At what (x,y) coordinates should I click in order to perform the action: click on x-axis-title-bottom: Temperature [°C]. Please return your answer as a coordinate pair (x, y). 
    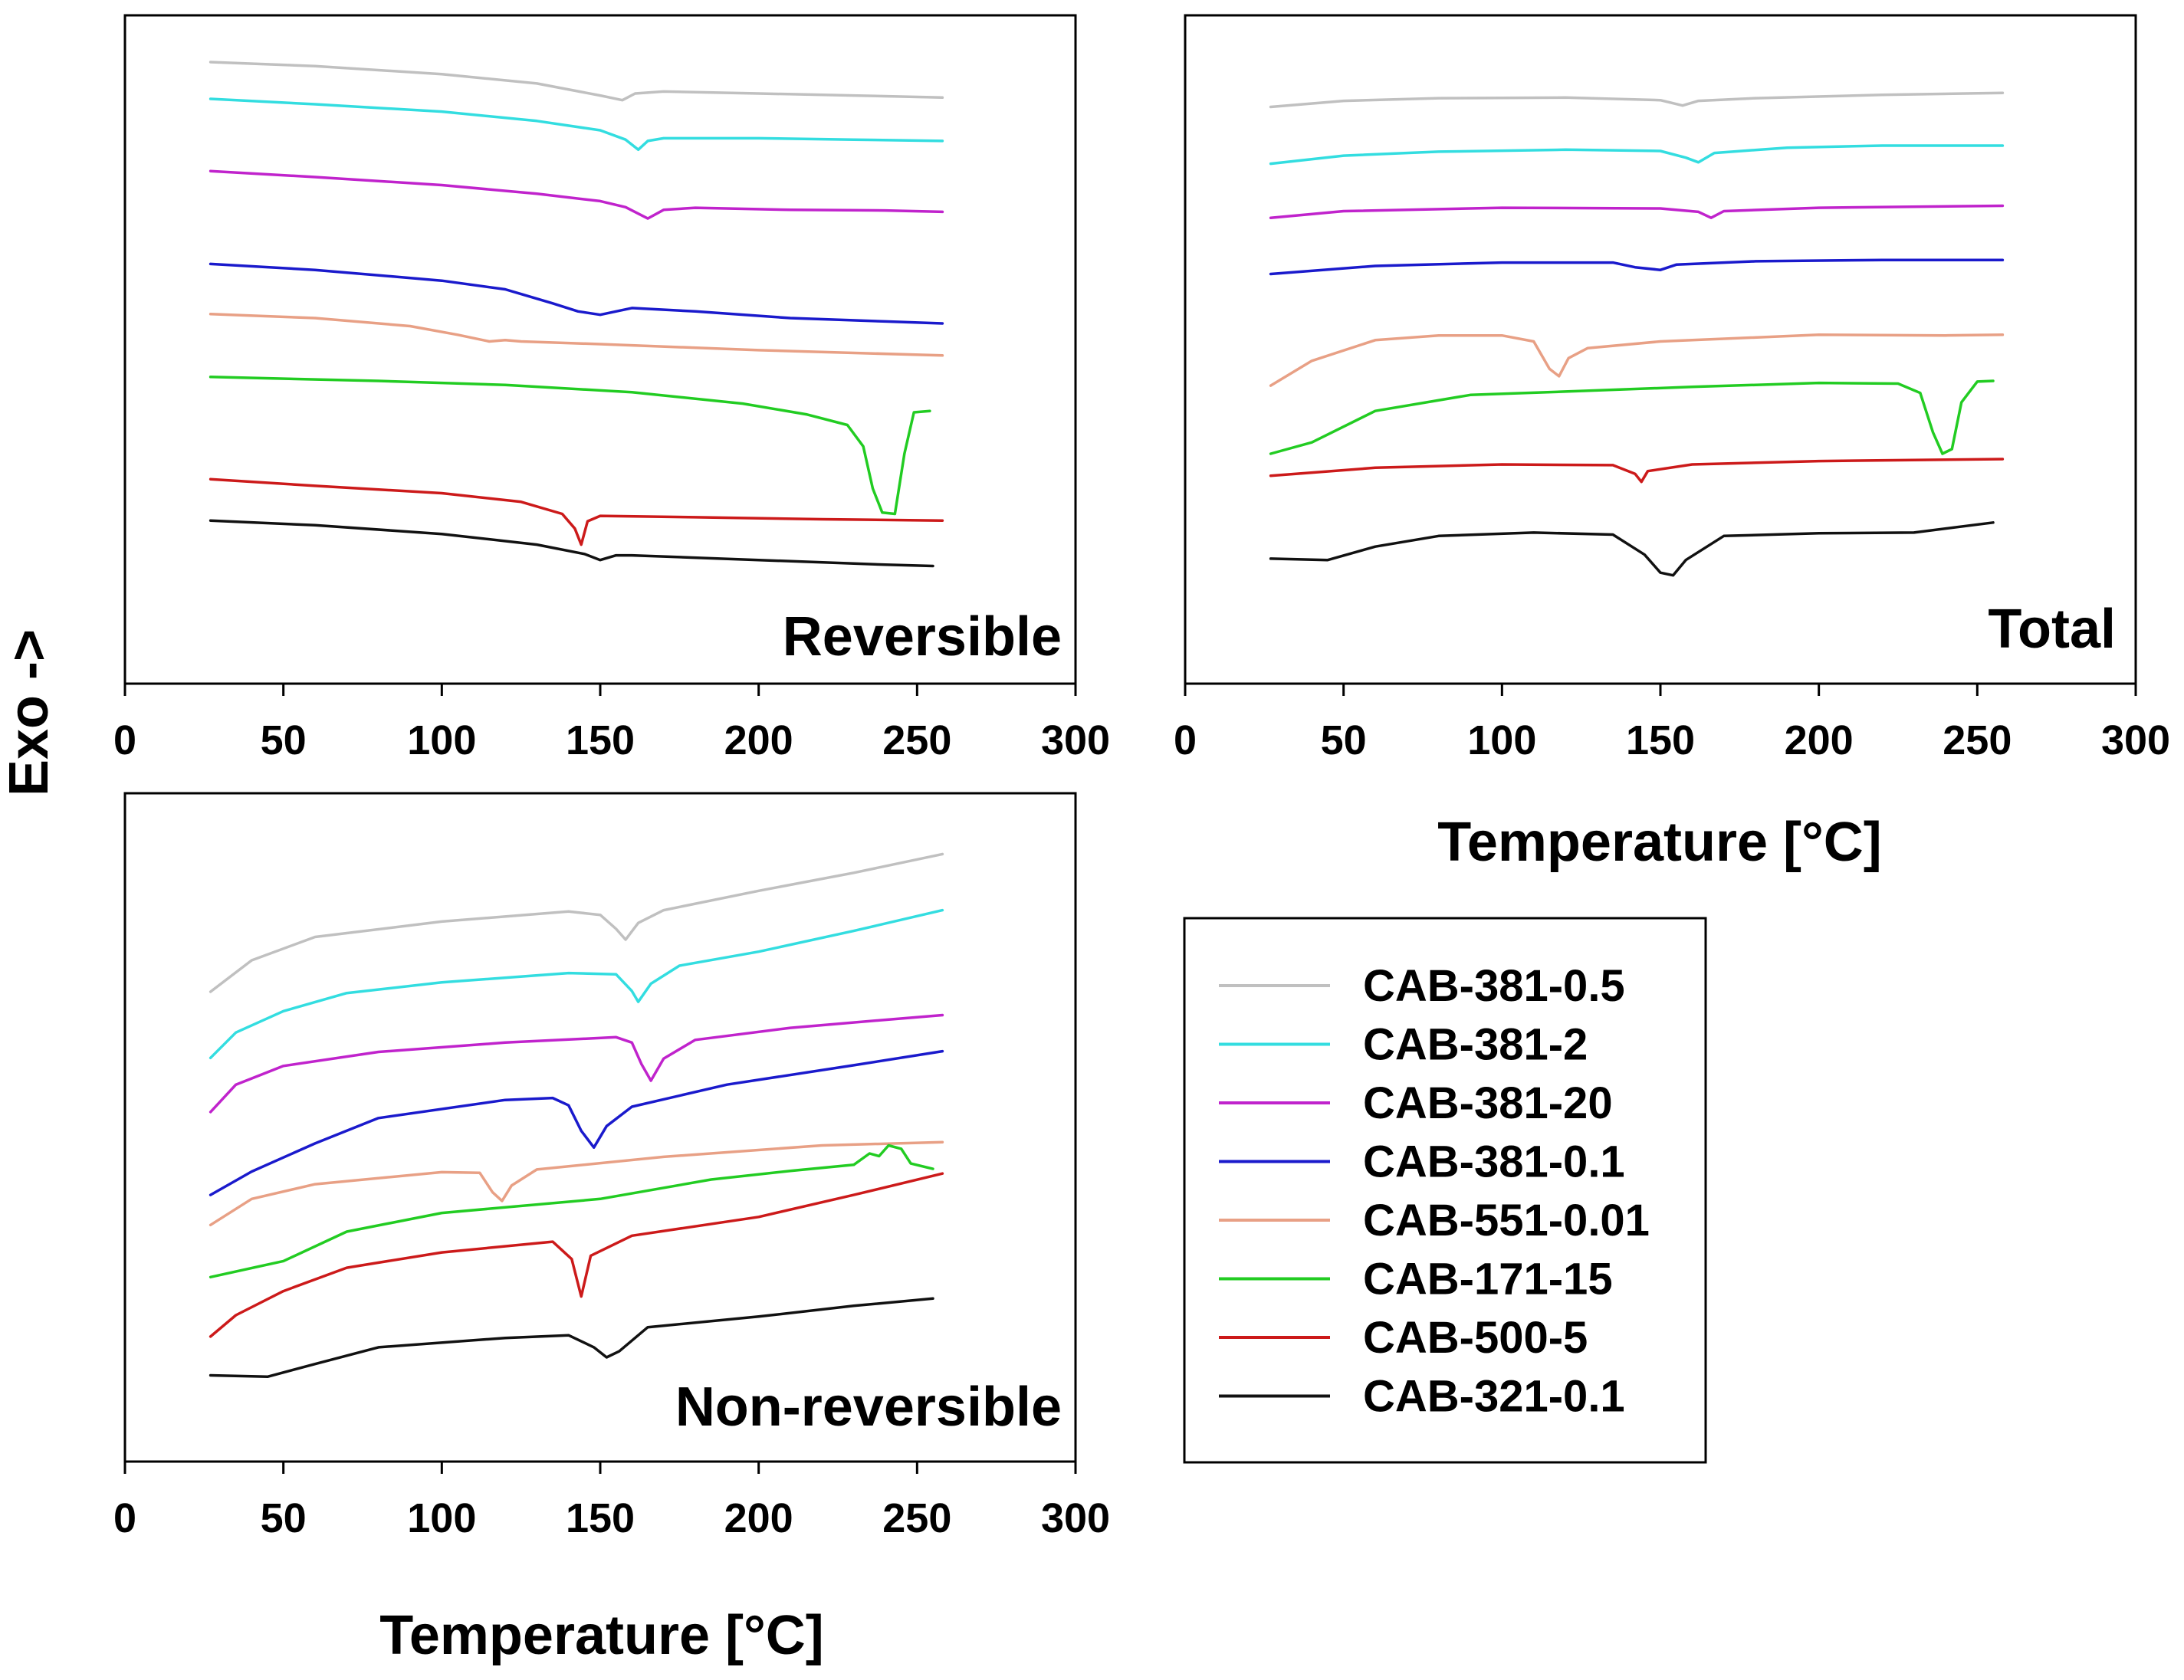
    Looking at the image, I should click on (601, 1635).